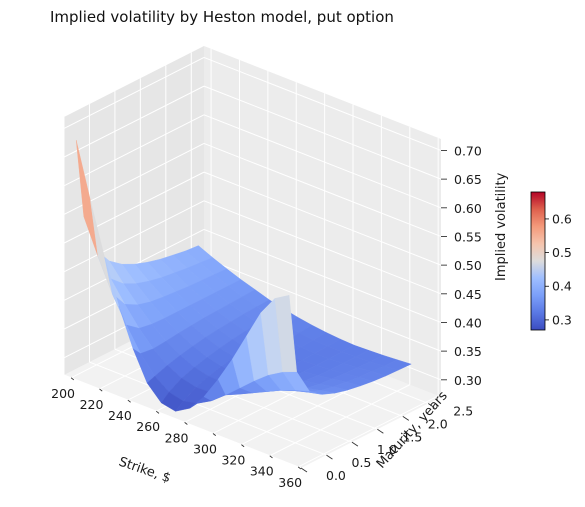 Image resolution: width=585 pixels, height=507 pixels. Describe the element at coordinates (562, 218) in the screenshot. I see `colorbar-tick-label: 0.6` at that location.